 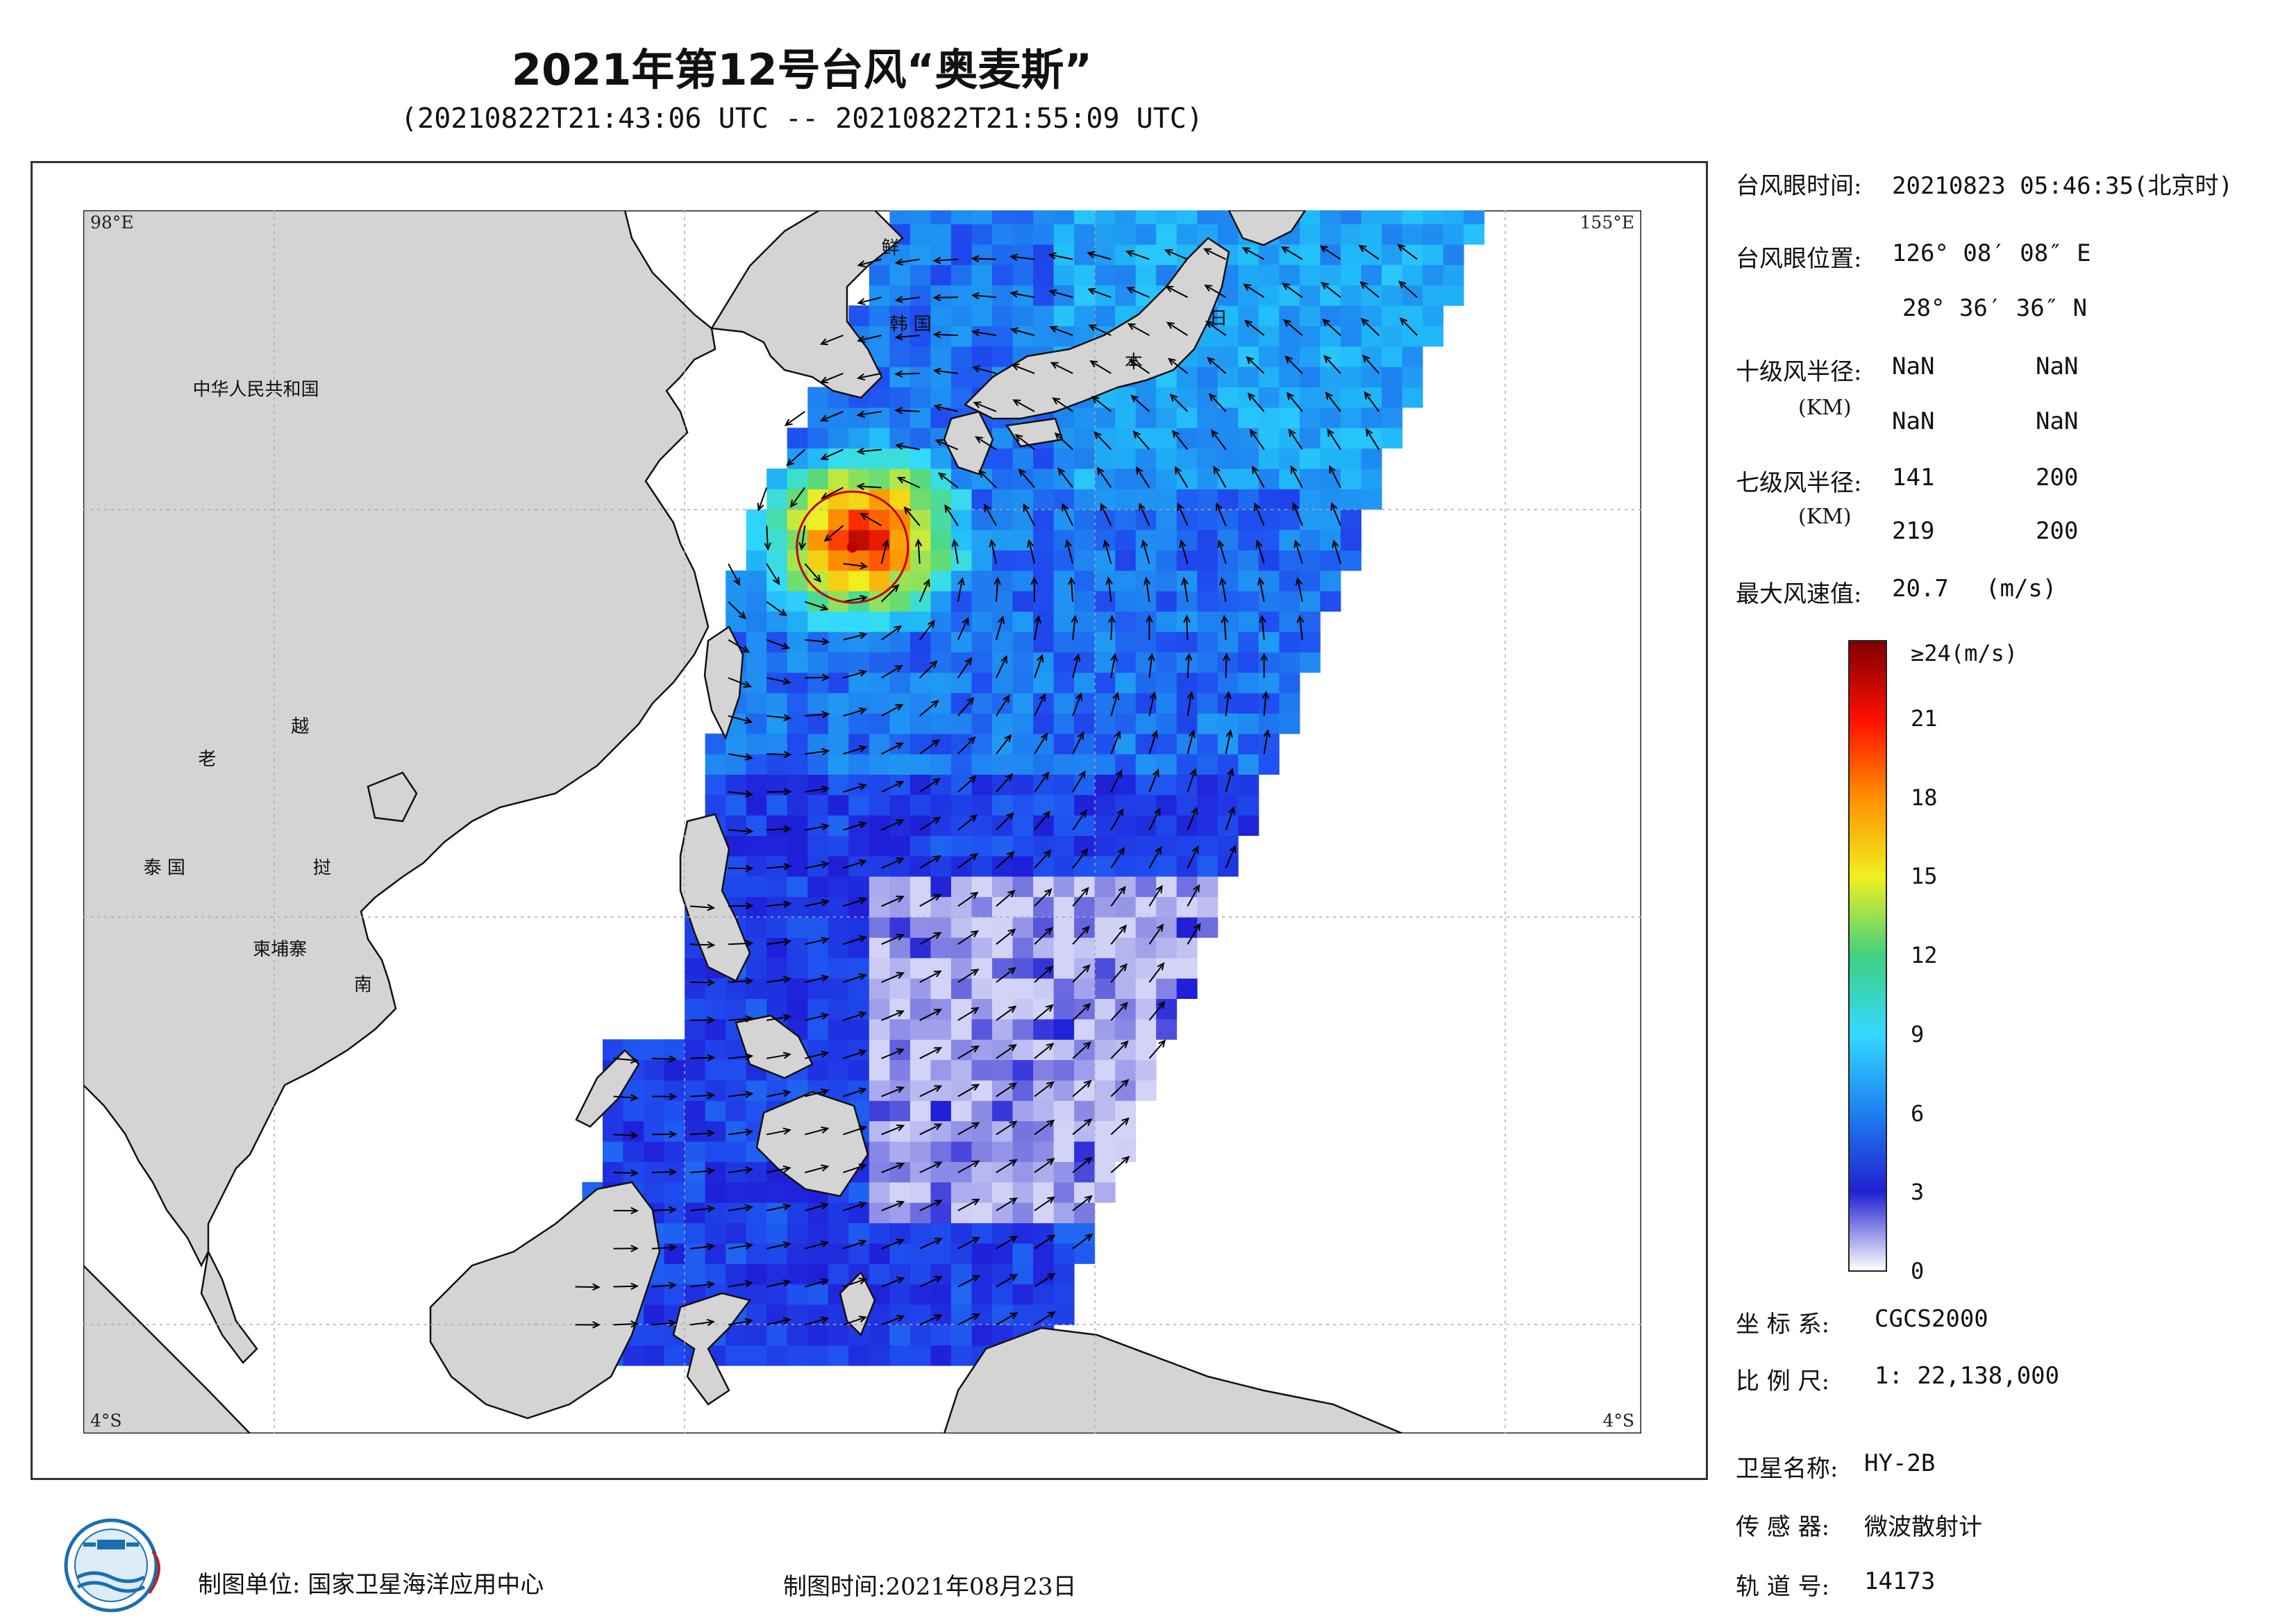 I want to click on max-wind-unit: (m/s), so click(x=2021, y=589).